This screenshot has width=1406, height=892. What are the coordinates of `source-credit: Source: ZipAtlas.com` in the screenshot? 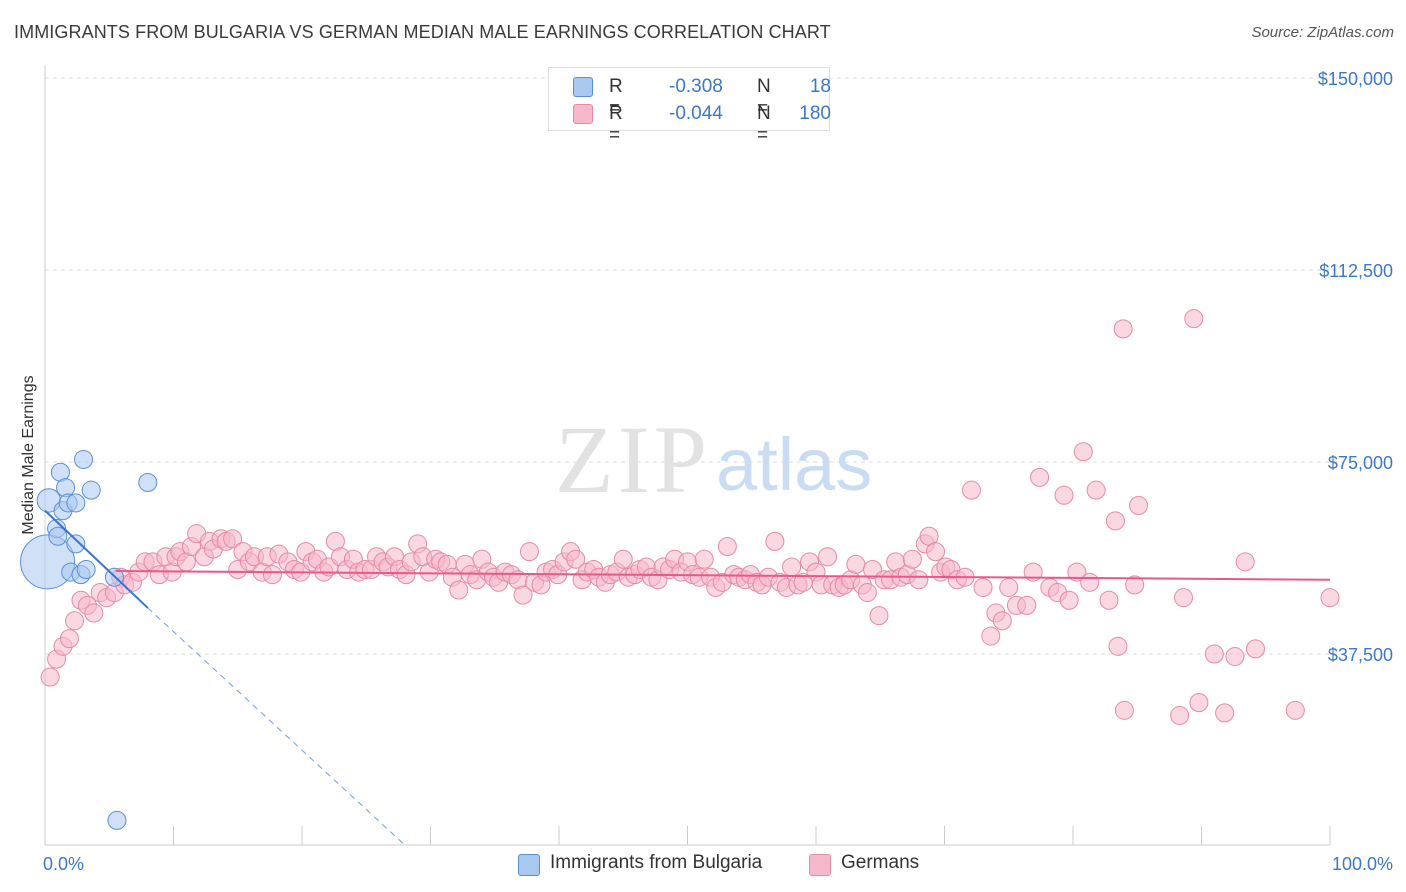 It's located at (1322, 32).